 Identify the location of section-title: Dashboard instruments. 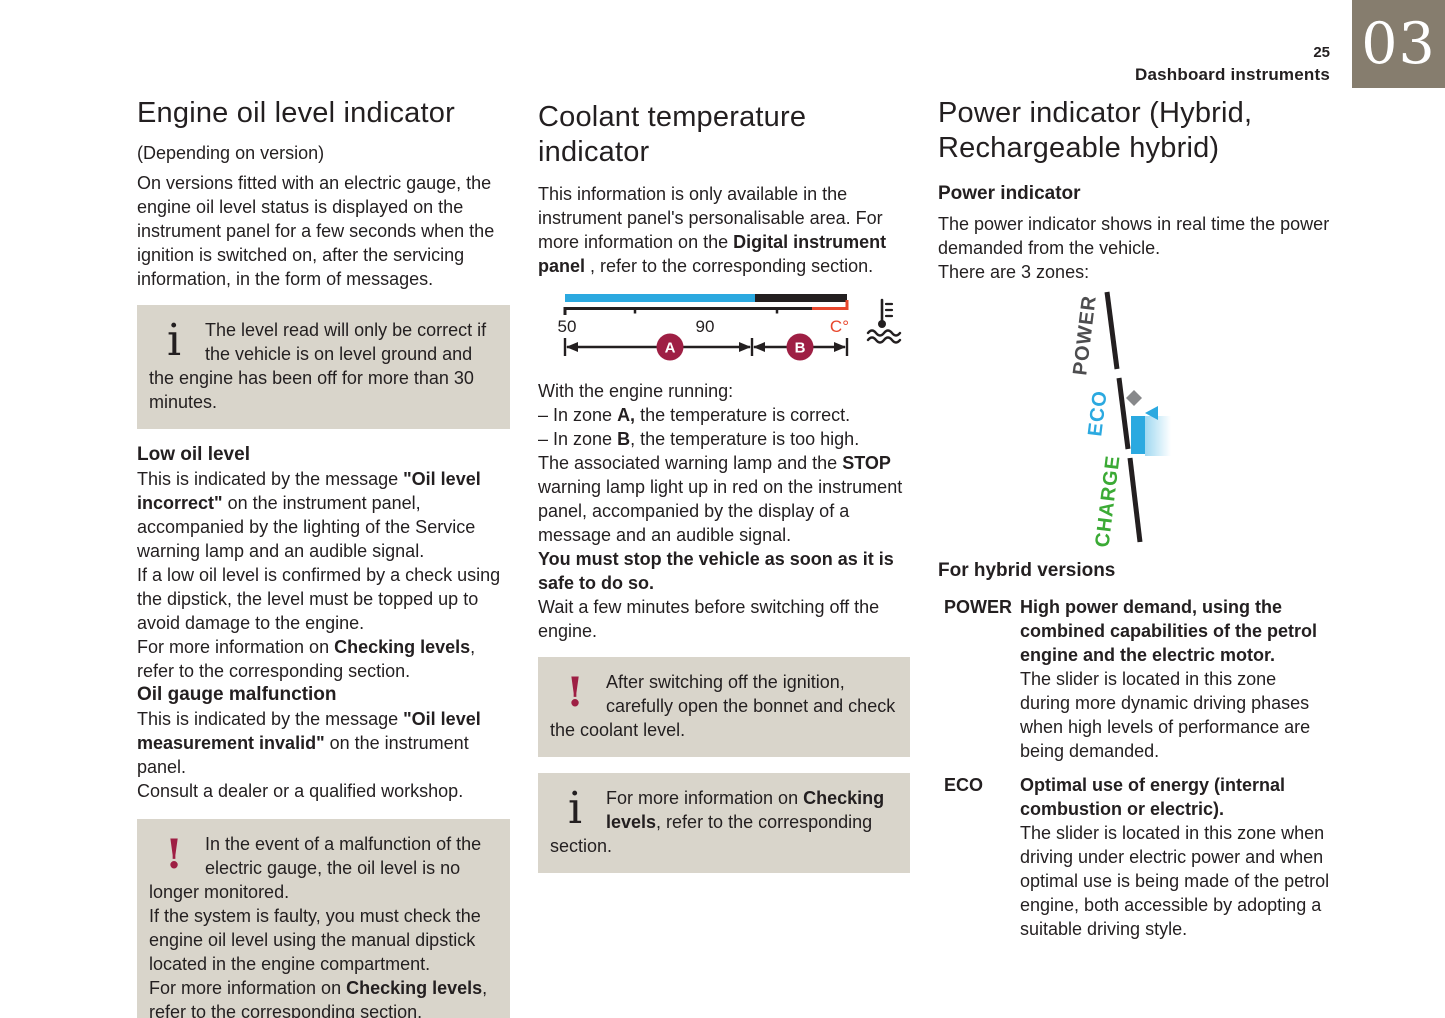
(1232, 74).